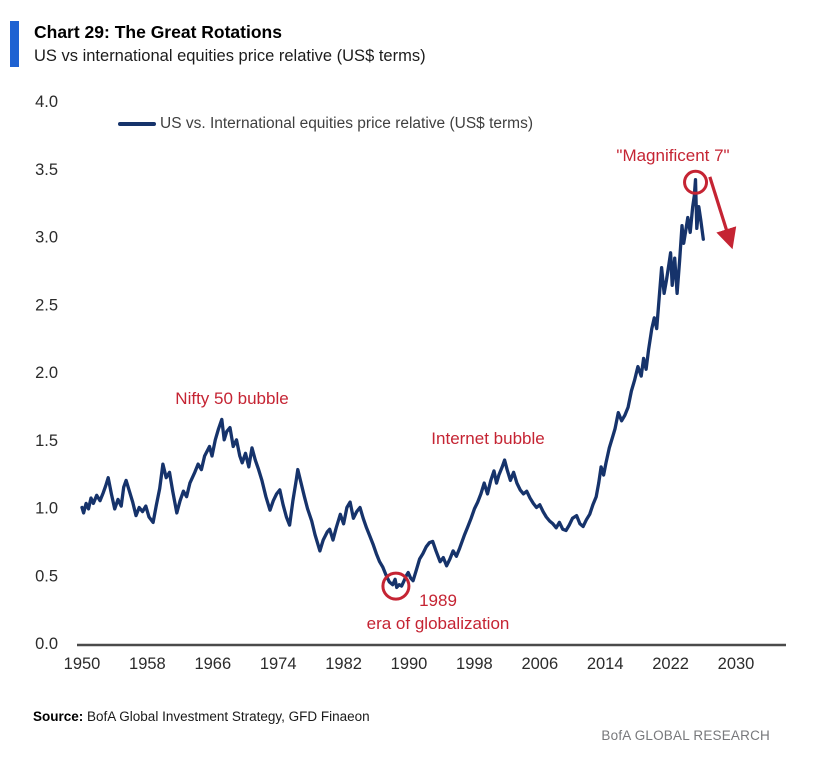  I want to click on y-tick-label: 3.5, so click(46, 170).